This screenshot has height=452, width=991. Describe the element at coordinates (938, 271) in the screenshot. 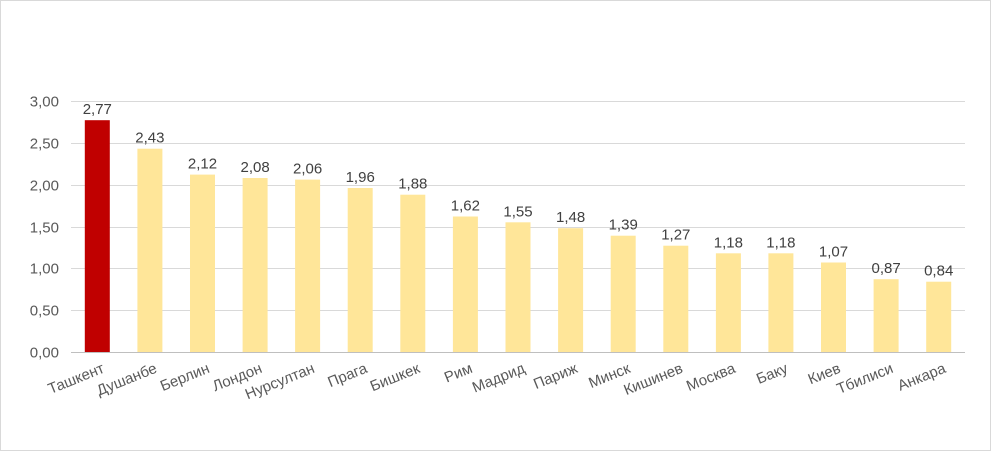

I see `data-label: 0,84` at that location.